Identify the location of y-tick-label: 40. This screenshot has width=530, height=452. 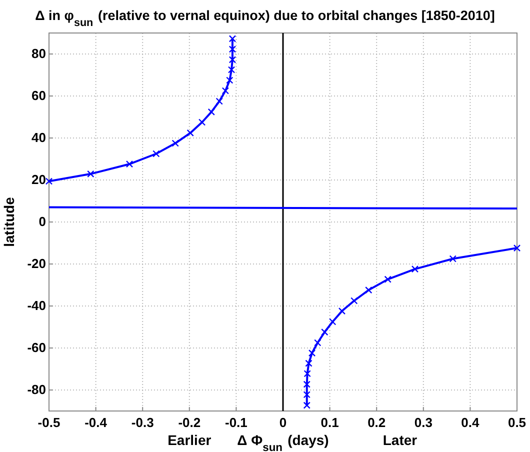
(39, 138).